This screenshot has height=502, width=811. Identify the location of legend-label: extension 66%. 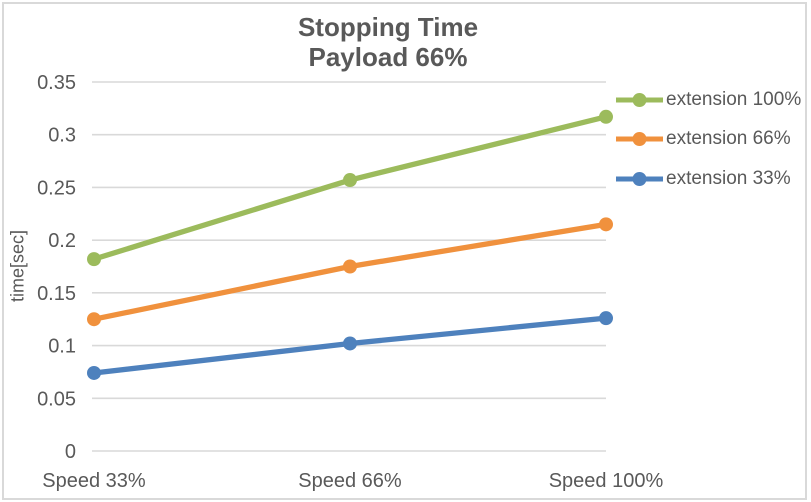
(728, 139).